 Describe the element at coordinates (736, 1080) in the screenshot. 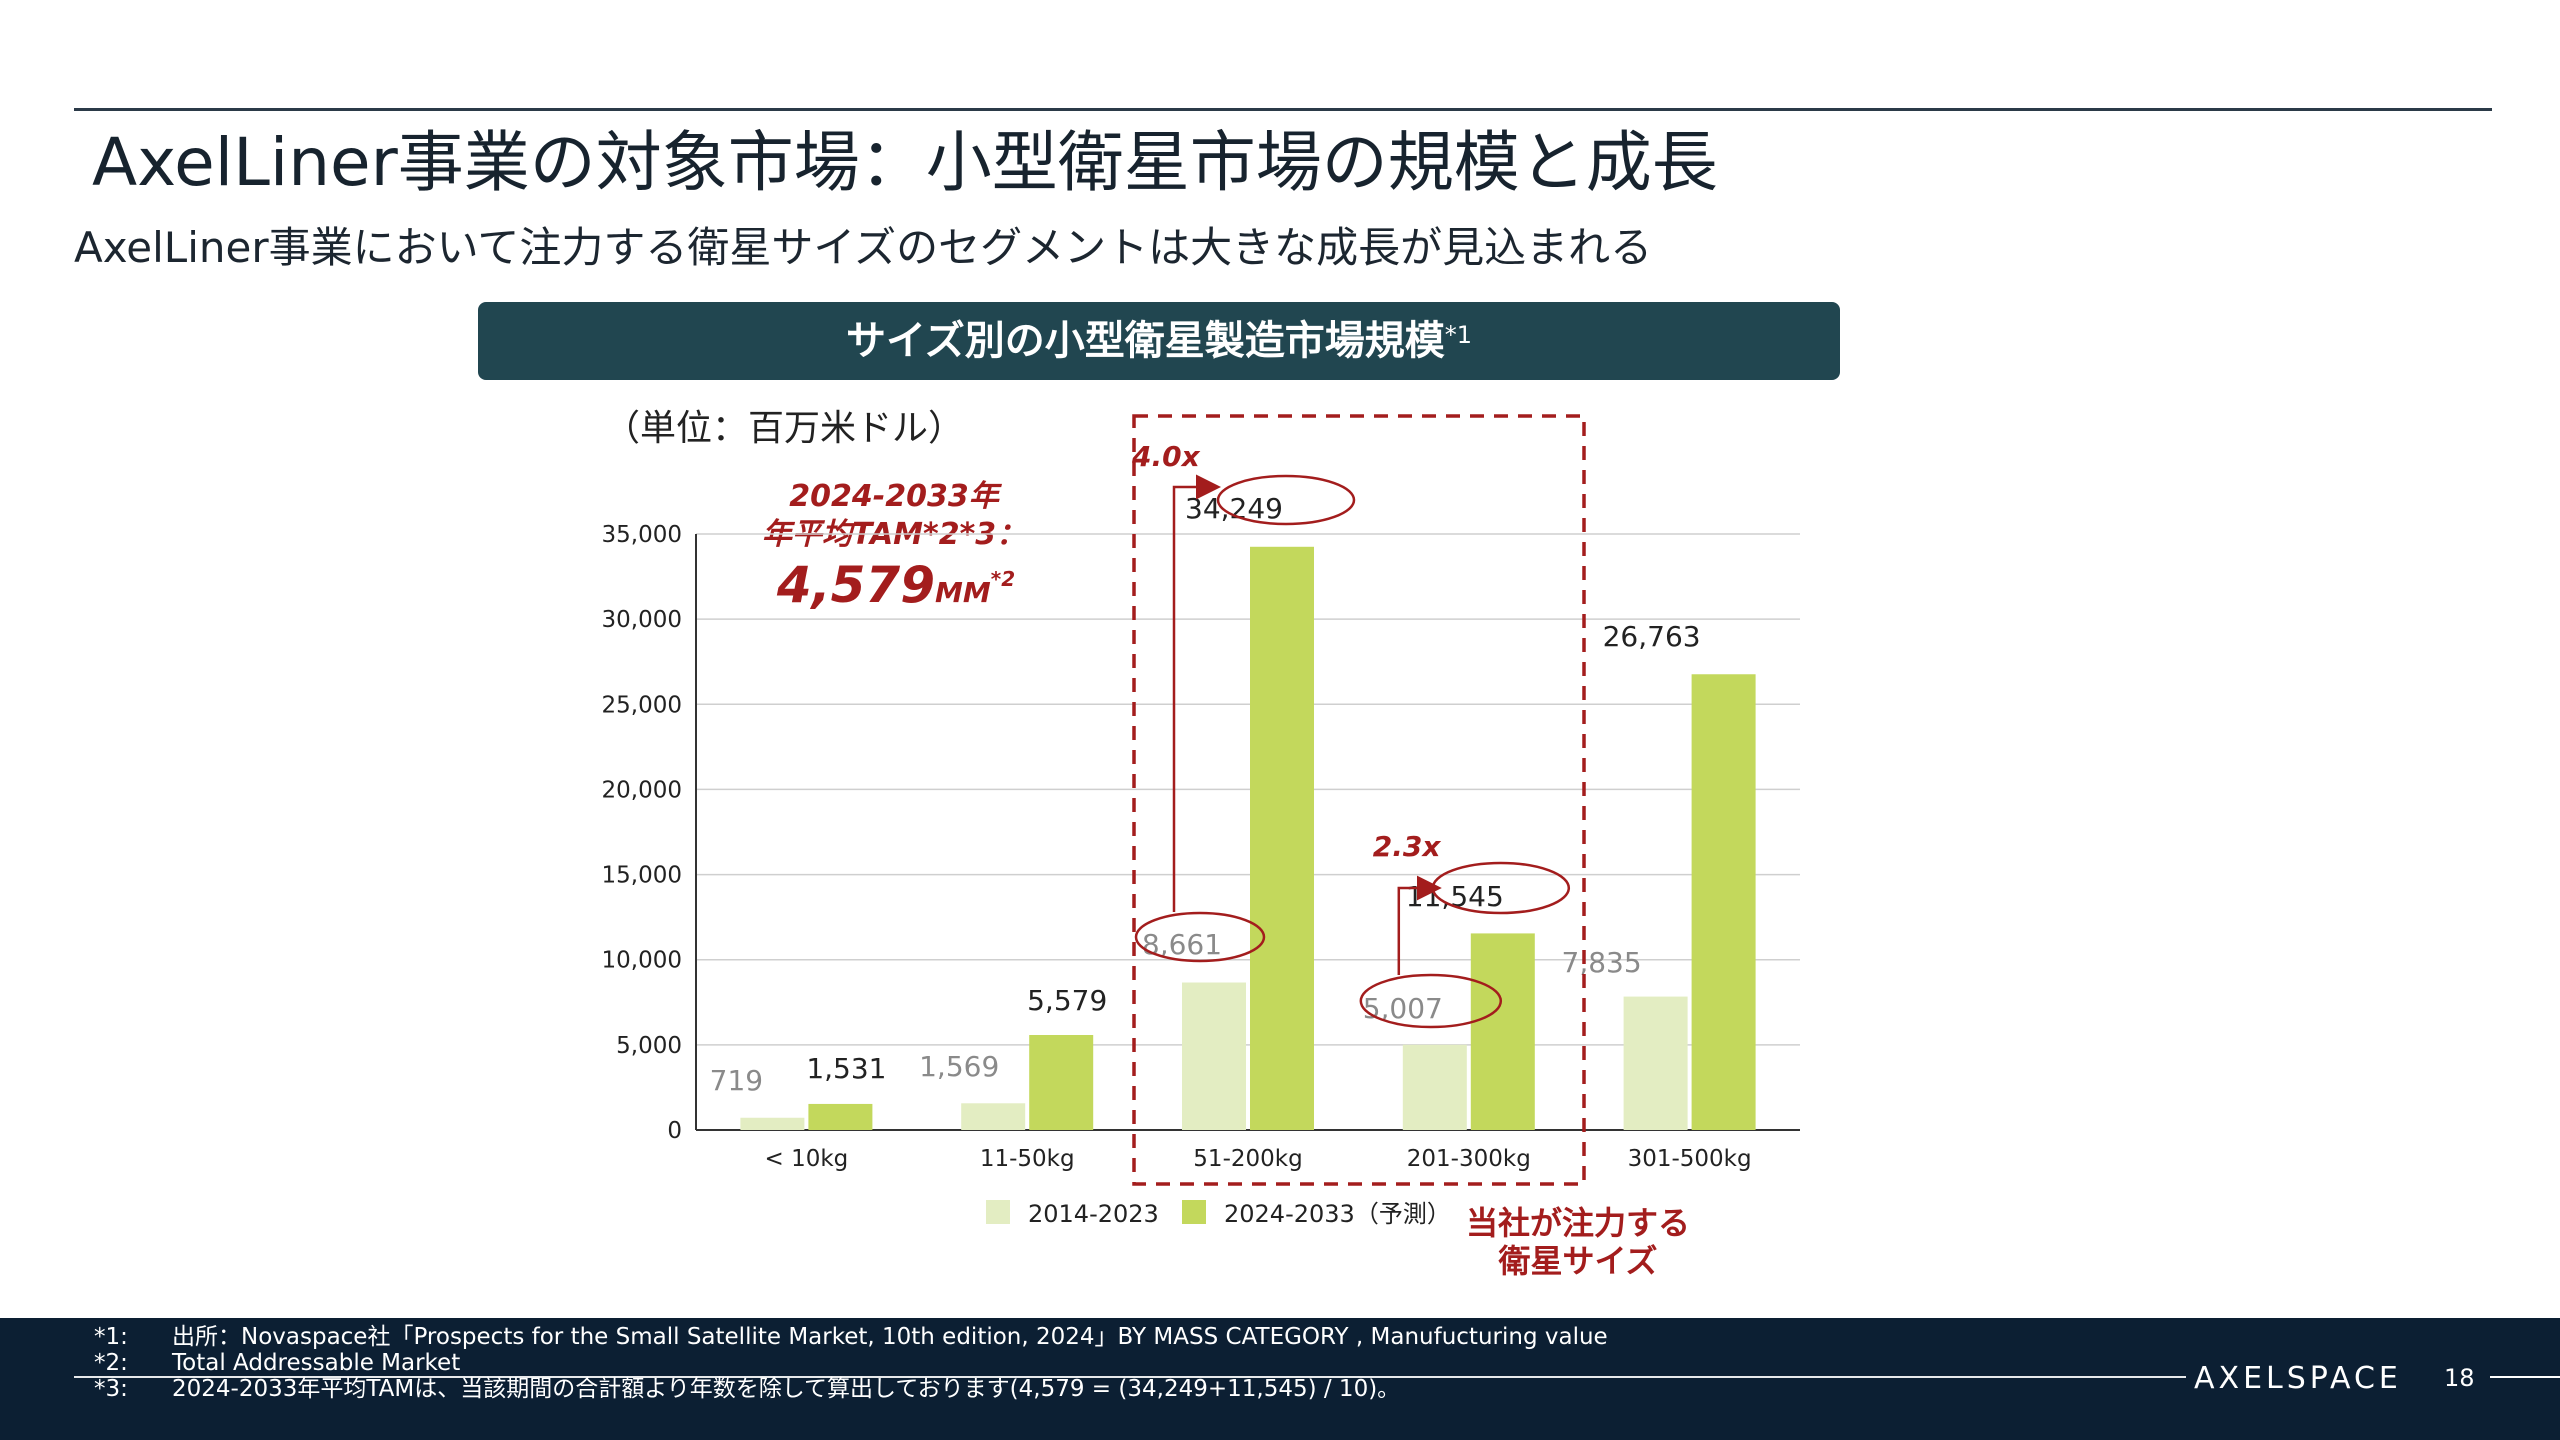

I see `value-label: 719` at that location.